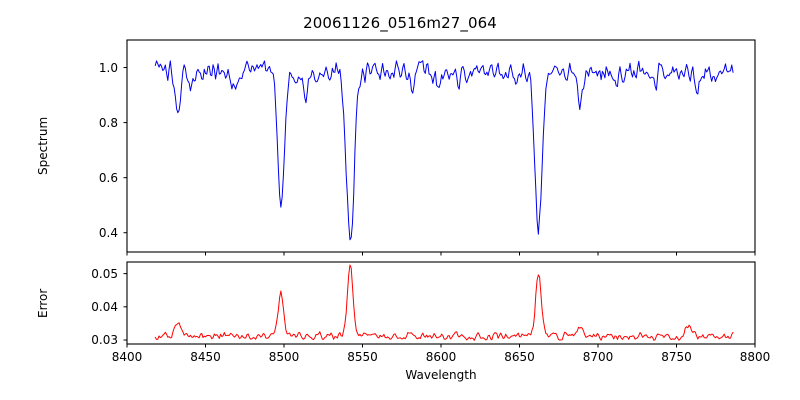 The image size is (800, 400). What do you see at coordinates (104, 273) in the screenshot?
I see `error-y-tick-label: 0.05` at bounding box center [104, 273].